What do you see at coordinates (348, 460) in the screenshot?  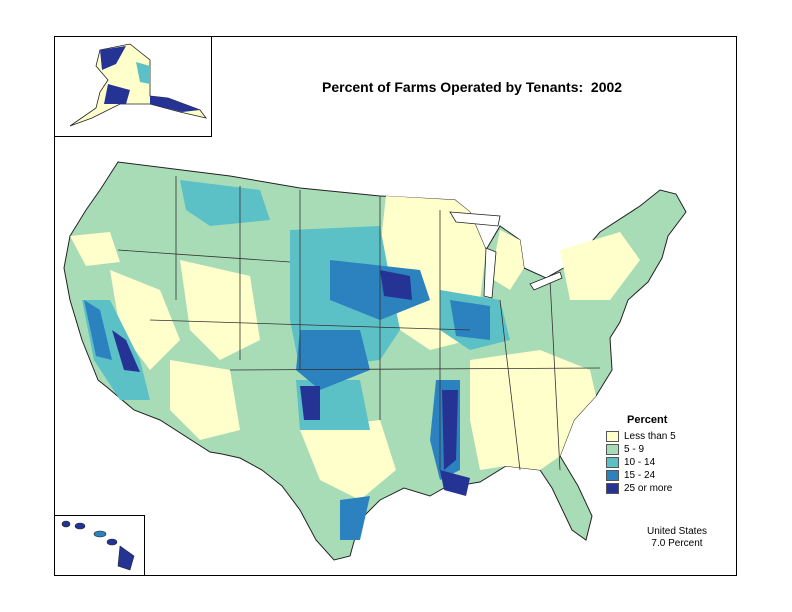 I see `region-less-than-5-texas` at bounding box center [348, 460].